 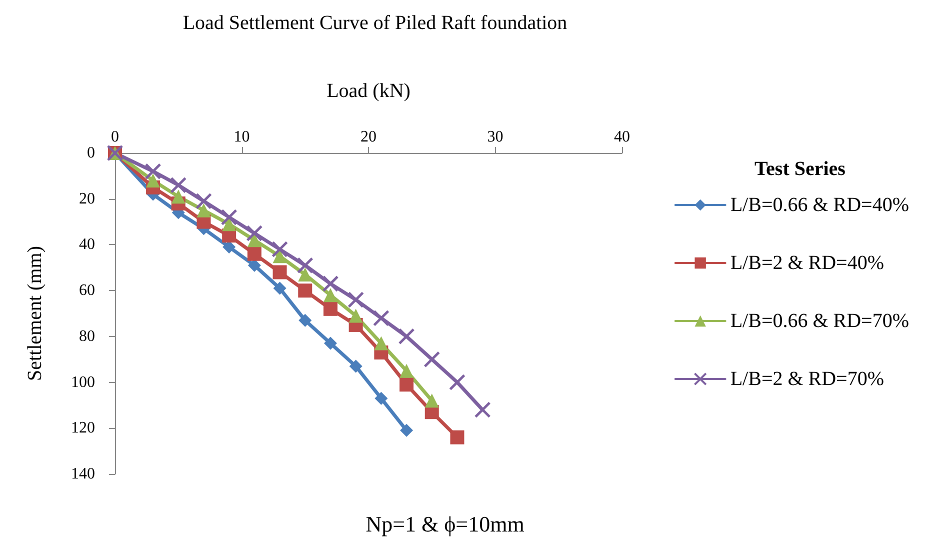 What do you see at coordinates (115, 137) in the screenshot?
I see `x-tick-label: 0` at bounding box center [115, 137].